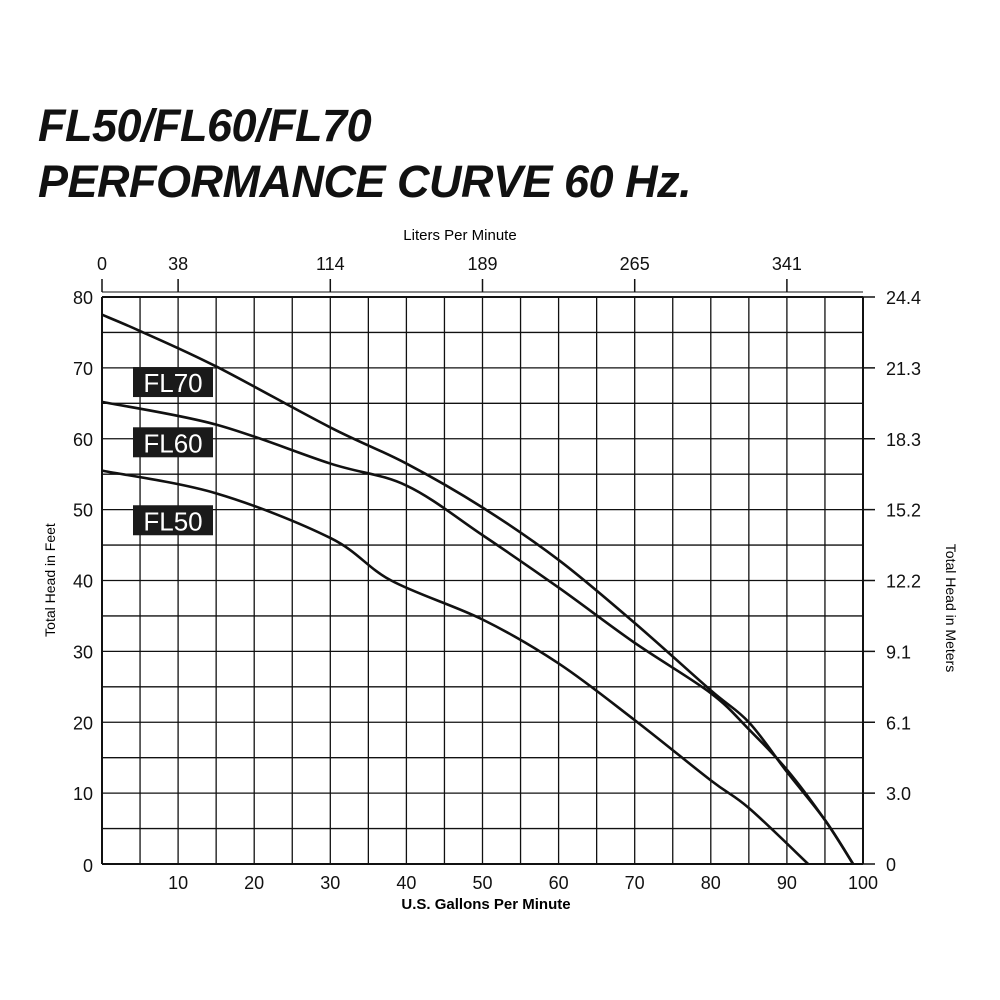  I want to click on x-tick-label: 100, so click(863, 883).